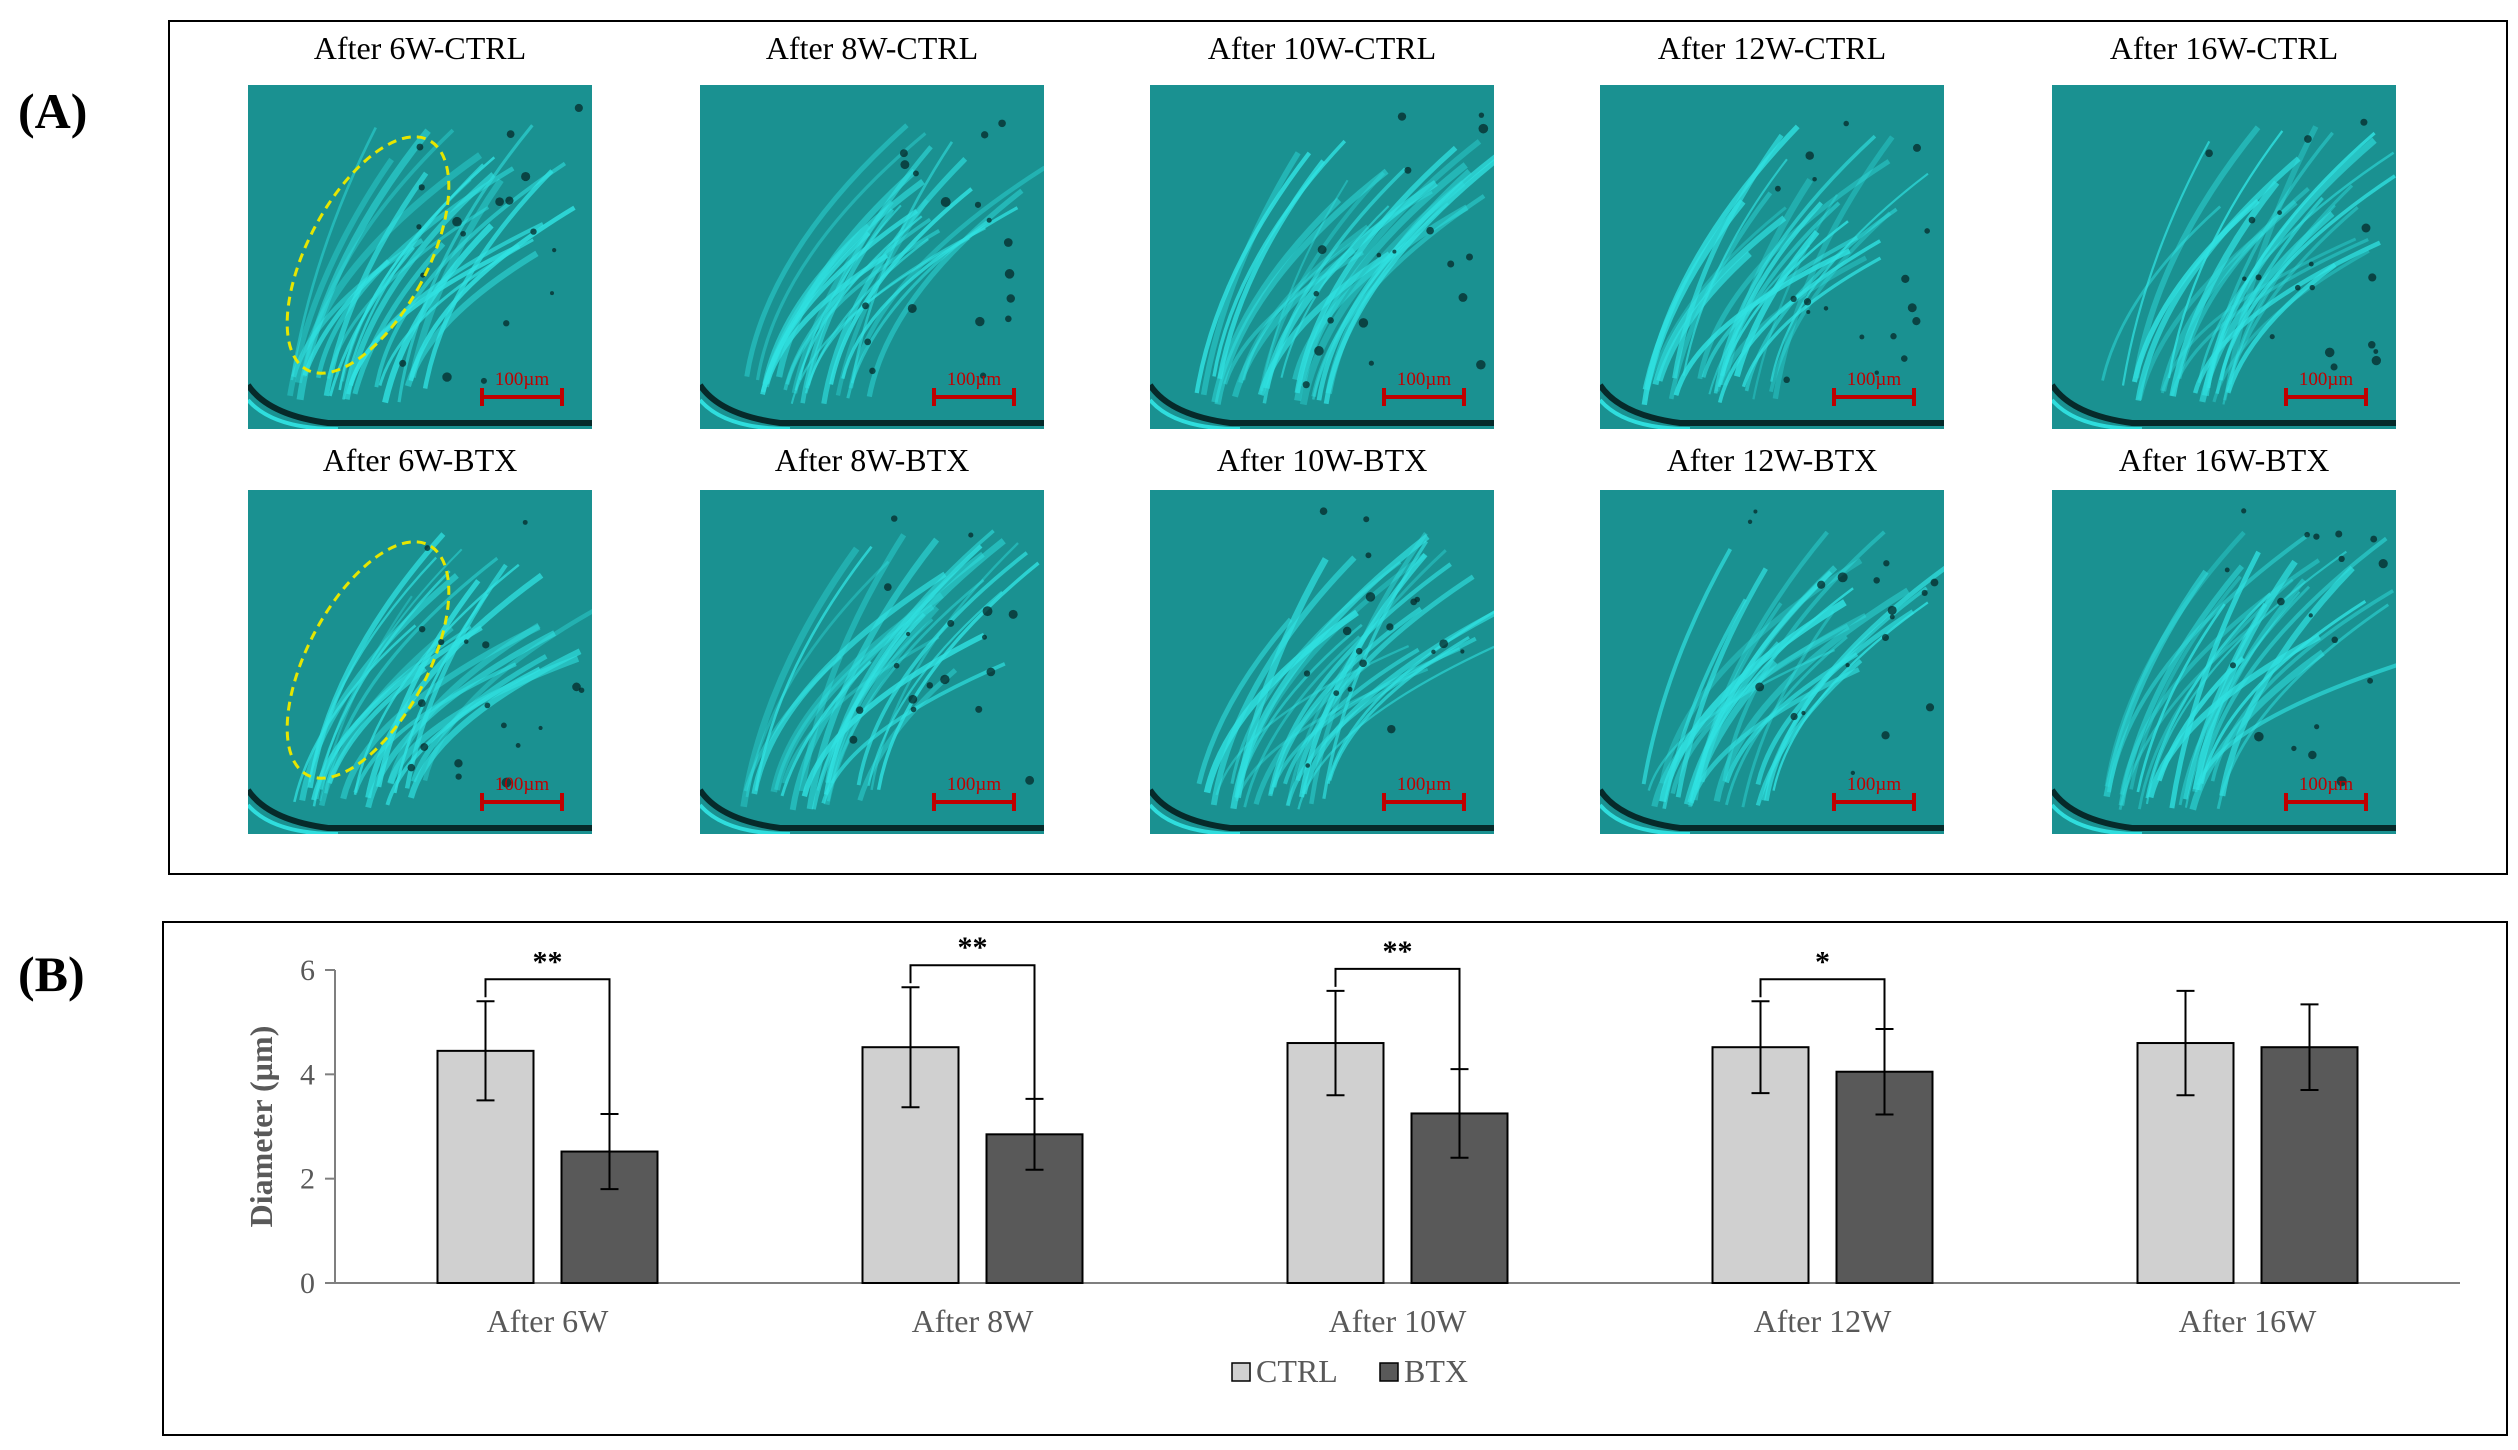  I want to click on significance-label: *, so click(1822, 961).